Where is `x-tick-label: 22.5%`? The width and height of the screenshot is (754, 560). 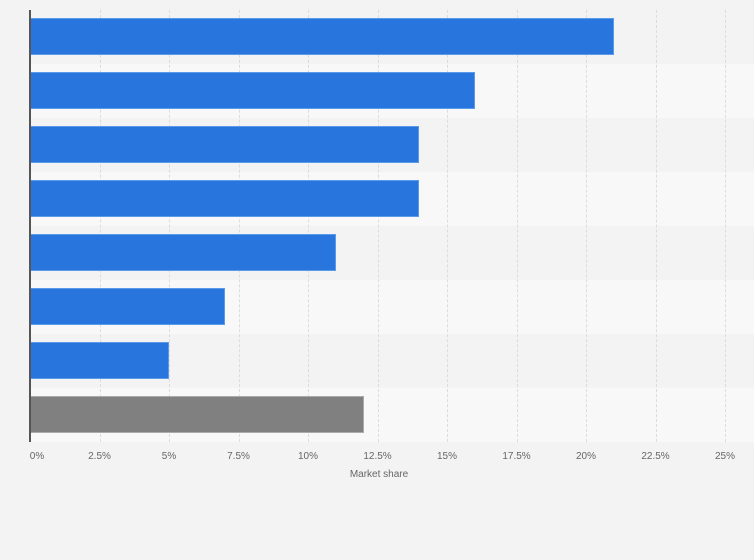 x-tick-label: 22.5% is located at coordinates (655, 456).